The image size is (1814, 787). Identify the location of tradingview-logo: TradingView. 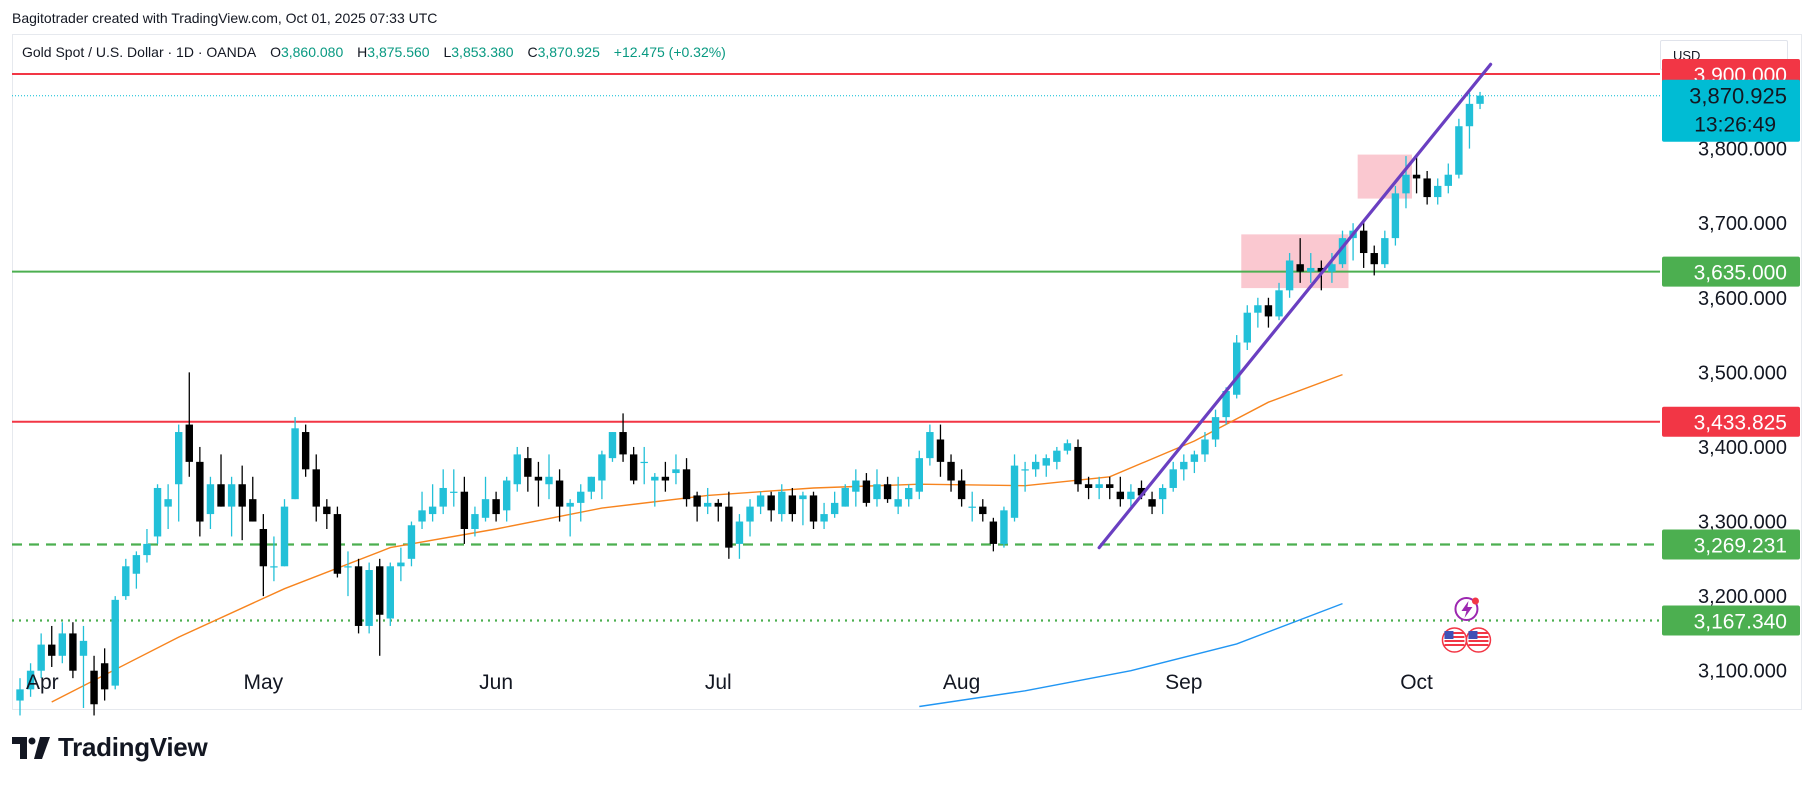
(110, 747).